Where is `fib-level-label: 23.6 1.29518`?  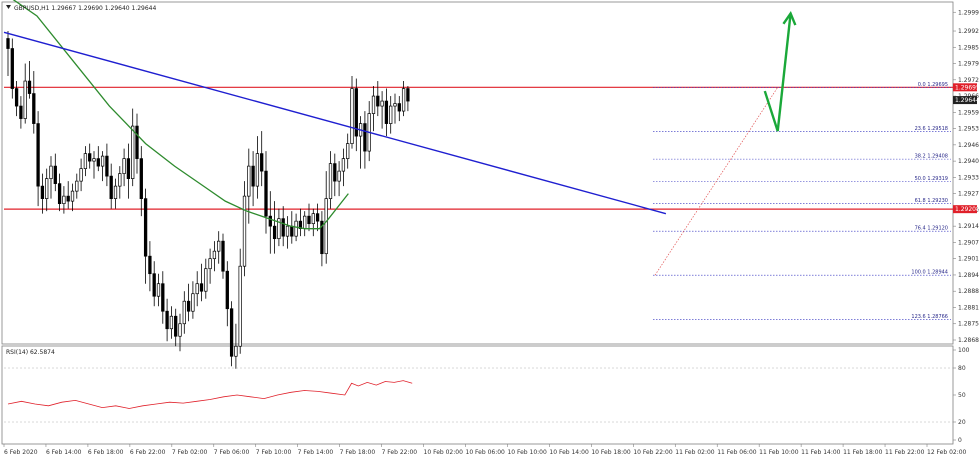
fib-level-label: 23.6 1.29518 is located at coordinates (931, 129).